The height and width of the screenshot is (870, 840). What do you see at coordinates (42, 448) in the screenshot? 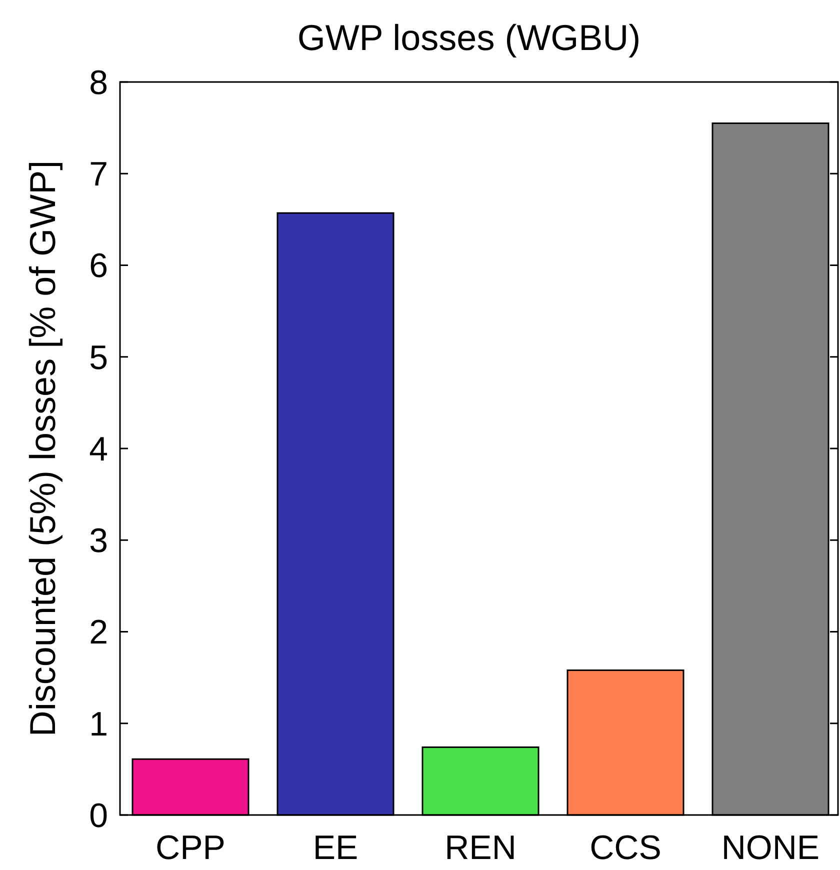
I see `y-axis-title: Discounted (5%) losses [% of GWP]` at bounding box center [42, 448].